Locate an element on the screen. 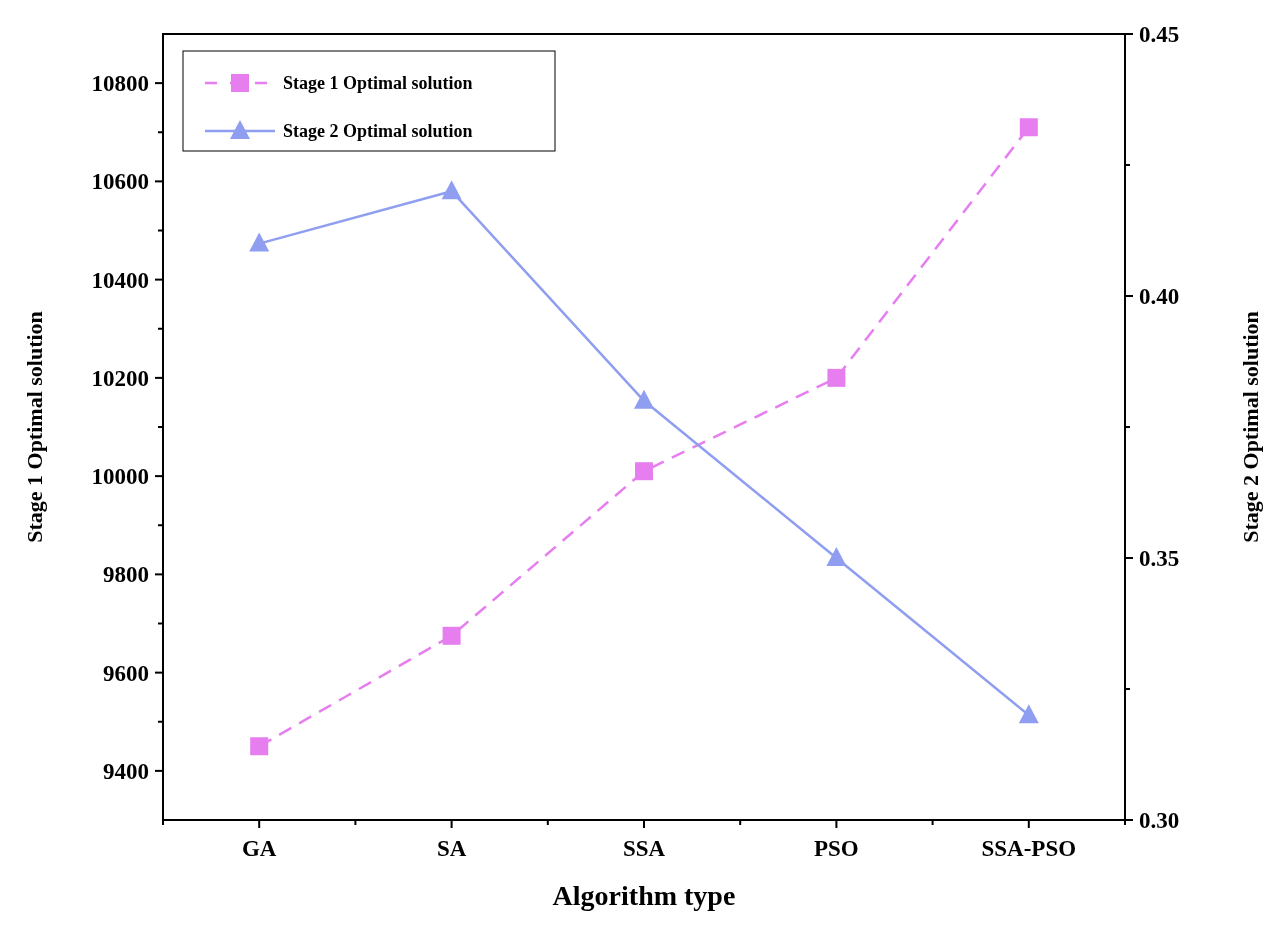 This screenshot has height=929, width=1279. x-tick-label: SSA-PSO is located at coordinates (1029, 848).